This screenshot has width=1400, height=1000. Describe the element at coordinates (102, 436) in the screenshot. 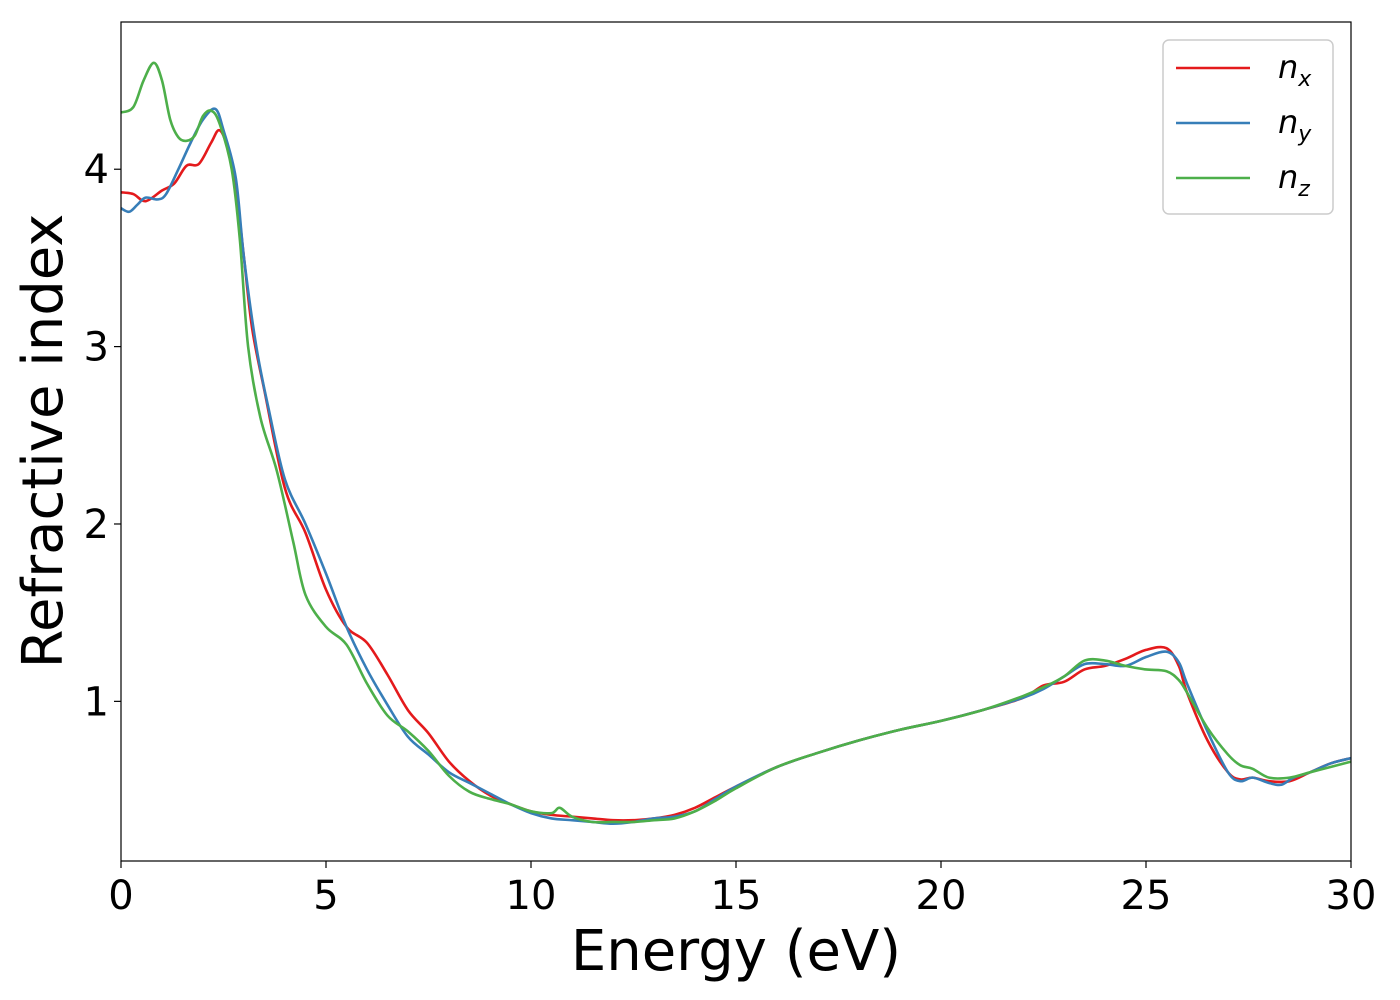

I see `y-axis-ticks: 1 2 3 4` at that location.